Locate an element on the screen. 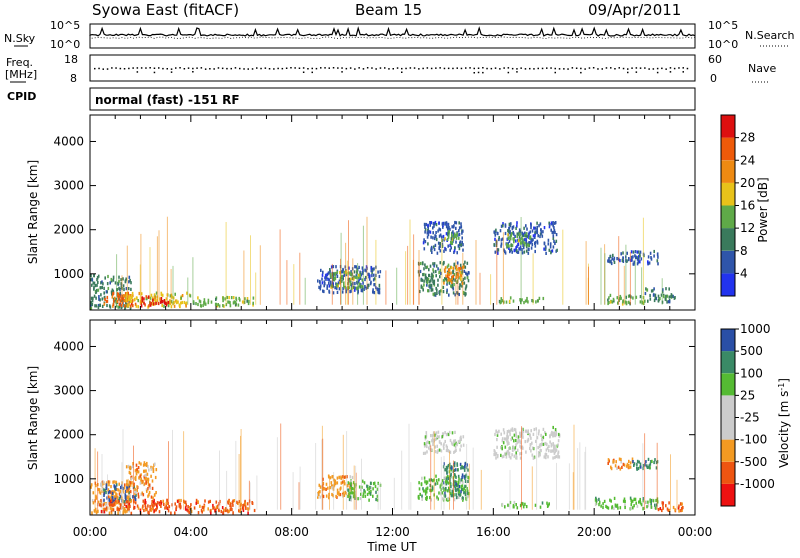  power-colorbar-swatch is located at coordinates (728, 126).